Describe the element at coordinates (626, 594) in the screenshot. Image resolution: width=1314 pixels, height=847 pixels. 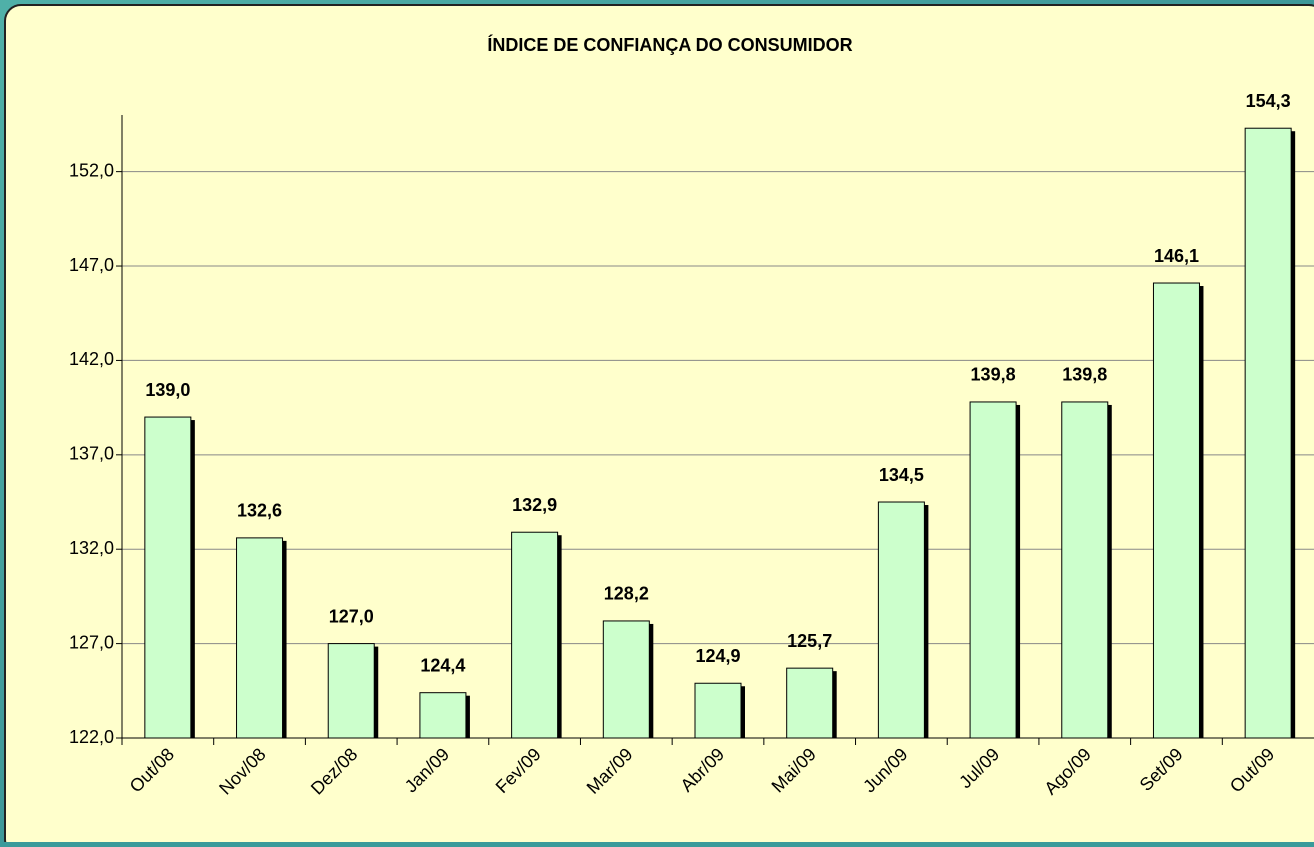
I see `value-label: 128,2` at that location.